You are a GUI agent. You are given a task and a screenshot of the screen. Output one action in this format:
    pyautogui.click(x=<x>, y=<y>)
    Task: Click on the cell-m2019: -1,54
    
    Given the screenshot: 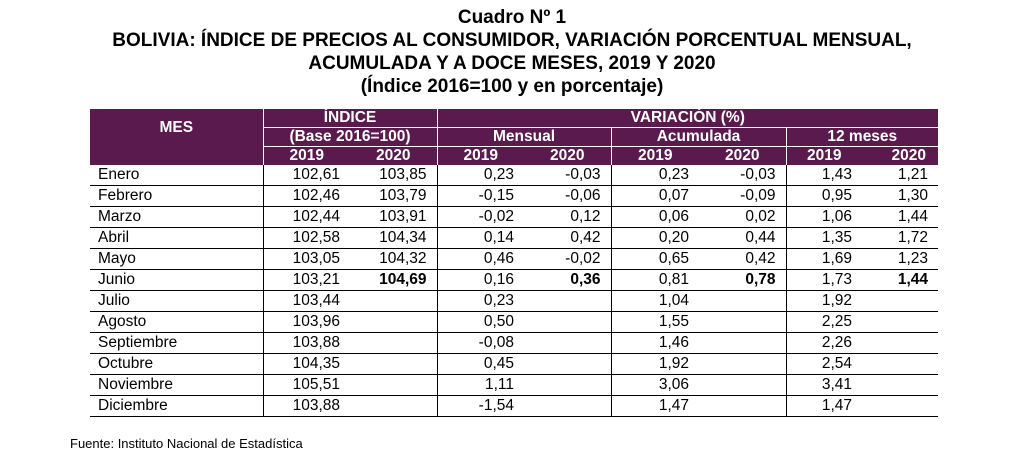 What is the action you would take?
    pyautogui.click(x=480, y=406)
    